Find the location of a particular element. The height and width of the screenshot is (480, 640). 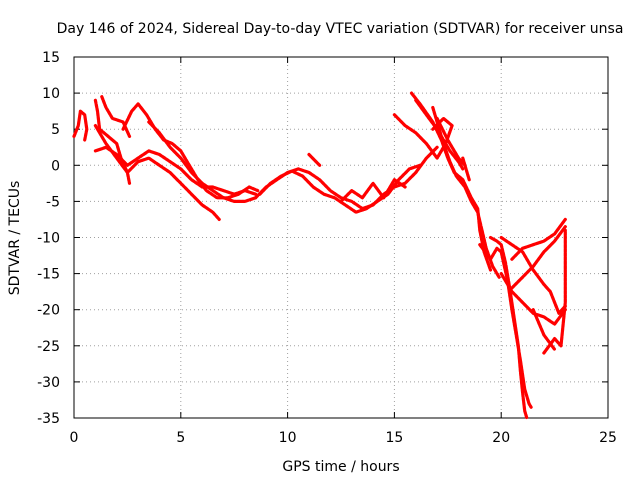

y-tick-label: -10 is located at coordinates (48, 239).